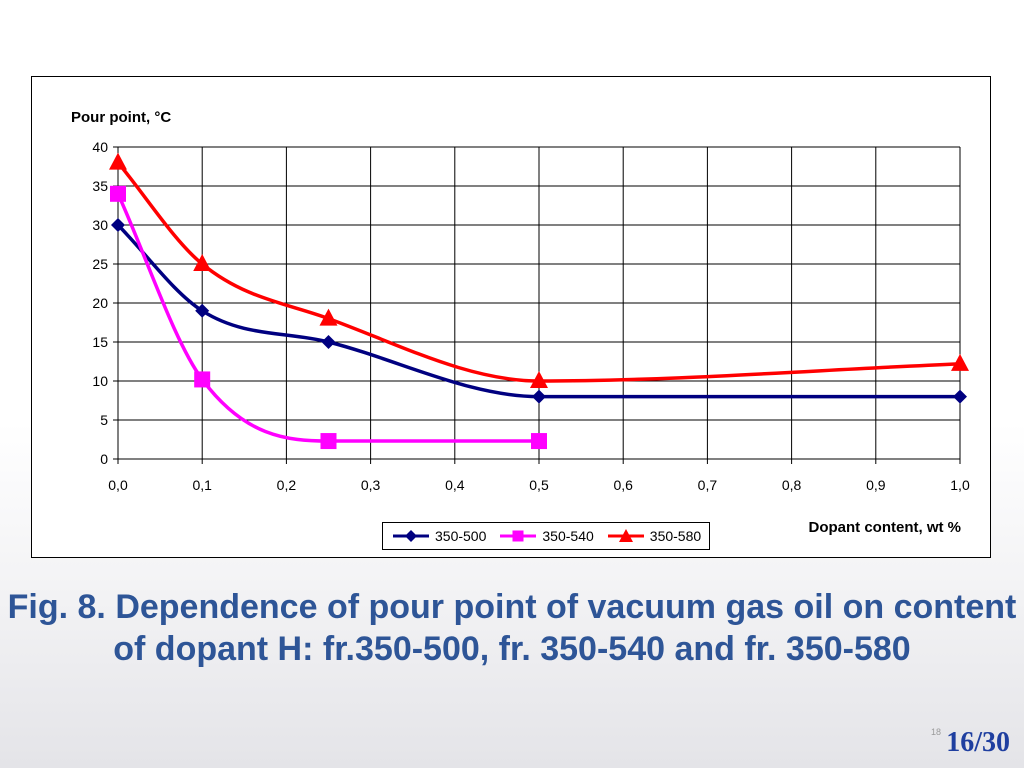 Image resolution: width=1024 pixels, height=768 pixels. What do you see at coordinates (411, 536) in the screenshot?
I see `diamond-marker-icon` at bounding box center [411, 536].